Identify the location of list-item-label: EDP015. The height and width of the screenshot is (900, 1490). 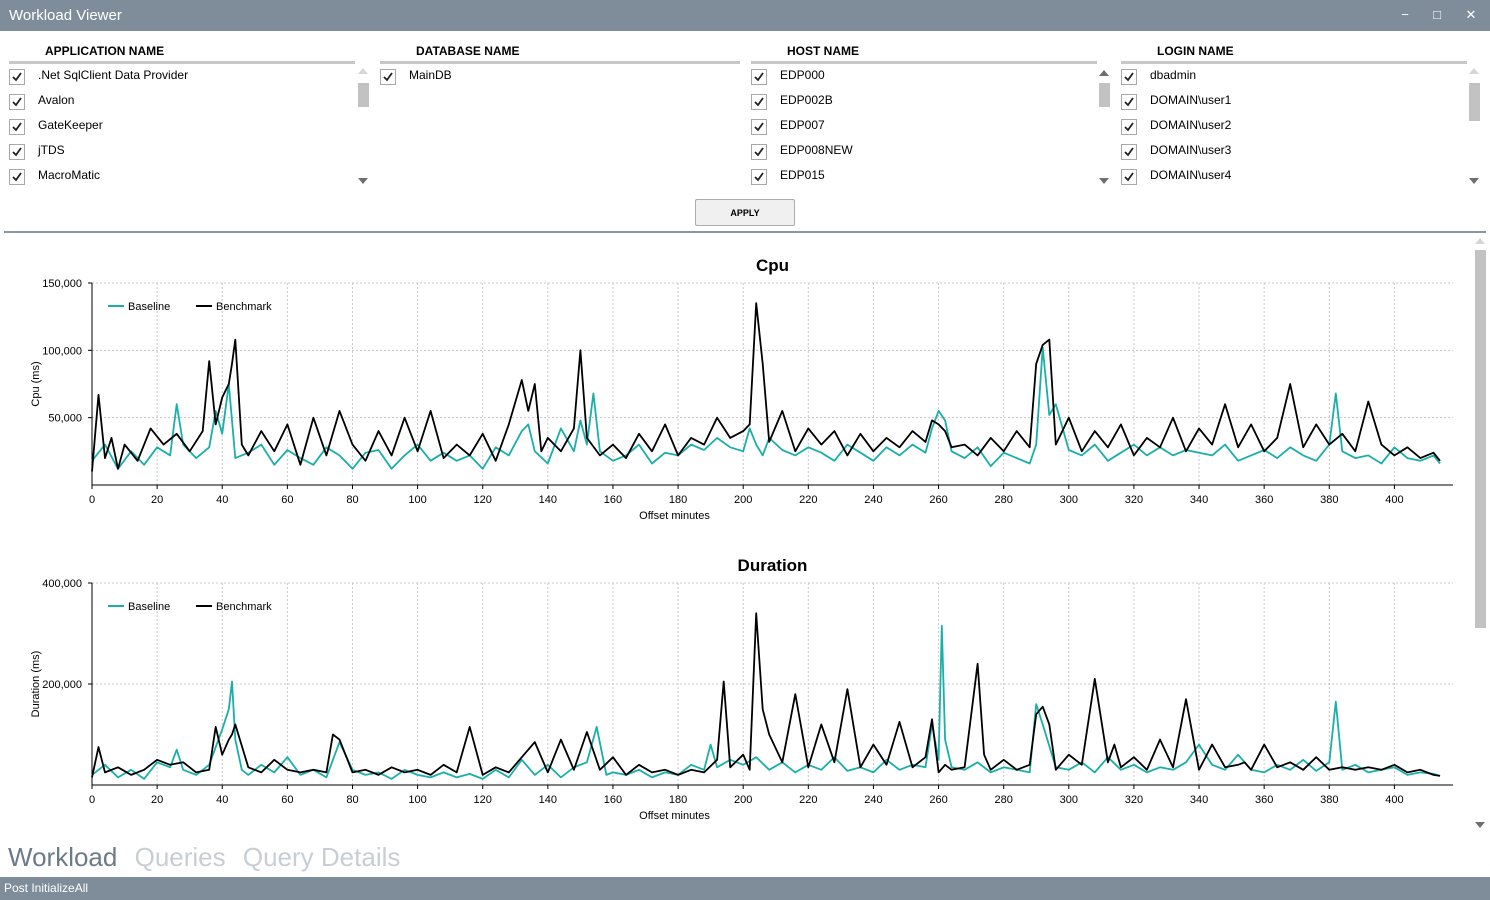
(802, 175).